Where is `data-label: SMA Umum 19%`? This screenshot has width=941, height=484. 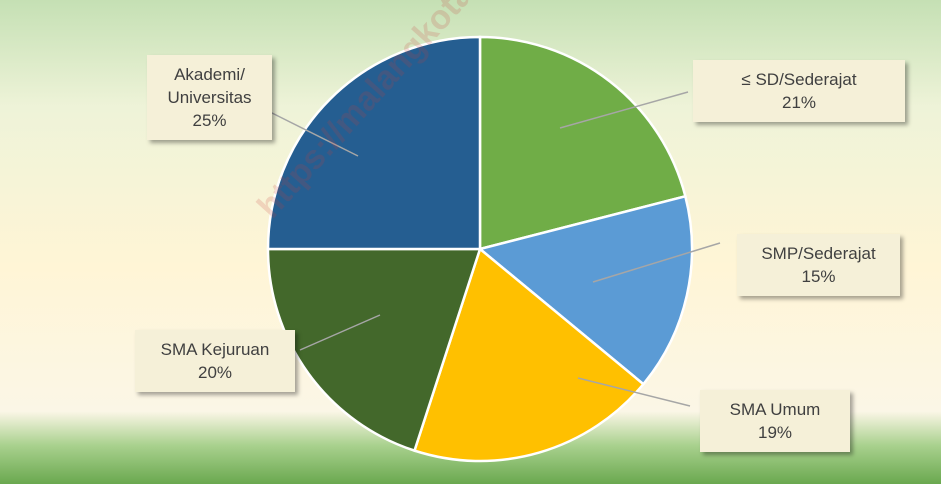
data-label: SMA Umum 19% is located at coordinates (775, 421).